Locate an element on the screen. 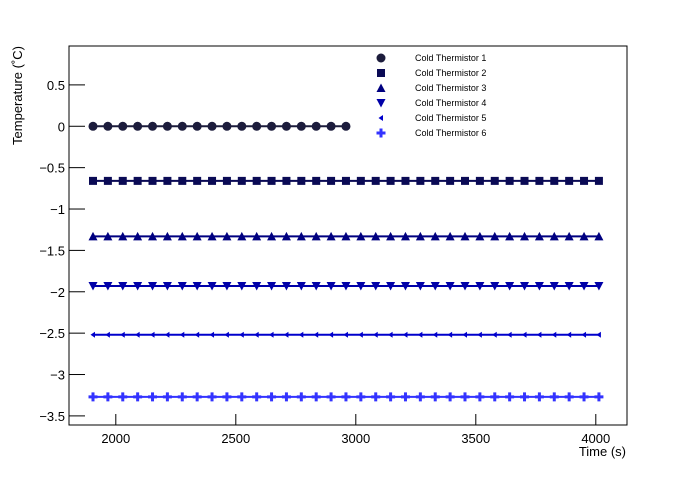  y-tick-label: 0 is located at coordinates (61, 126).